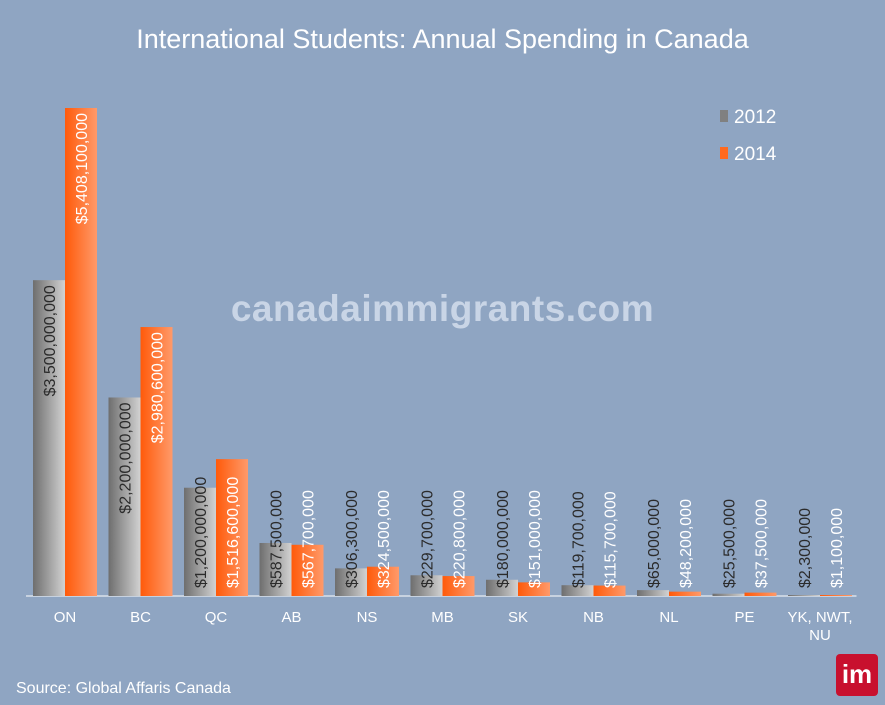  What do you see at coordinates (804, 595) in the screenshot?
I see `bar-2012-YK, NWT, NU` at bounding box center [804, 595].